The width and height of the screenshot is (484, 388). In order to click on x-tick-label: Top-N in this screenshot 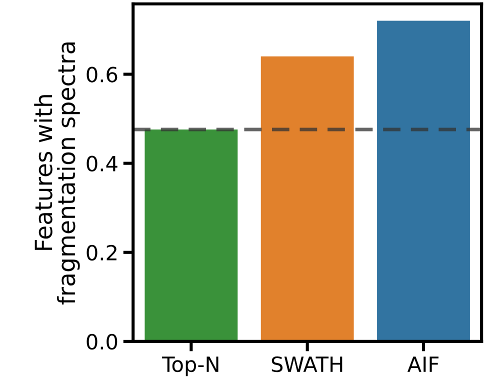, I will do `click(190, 366)`.